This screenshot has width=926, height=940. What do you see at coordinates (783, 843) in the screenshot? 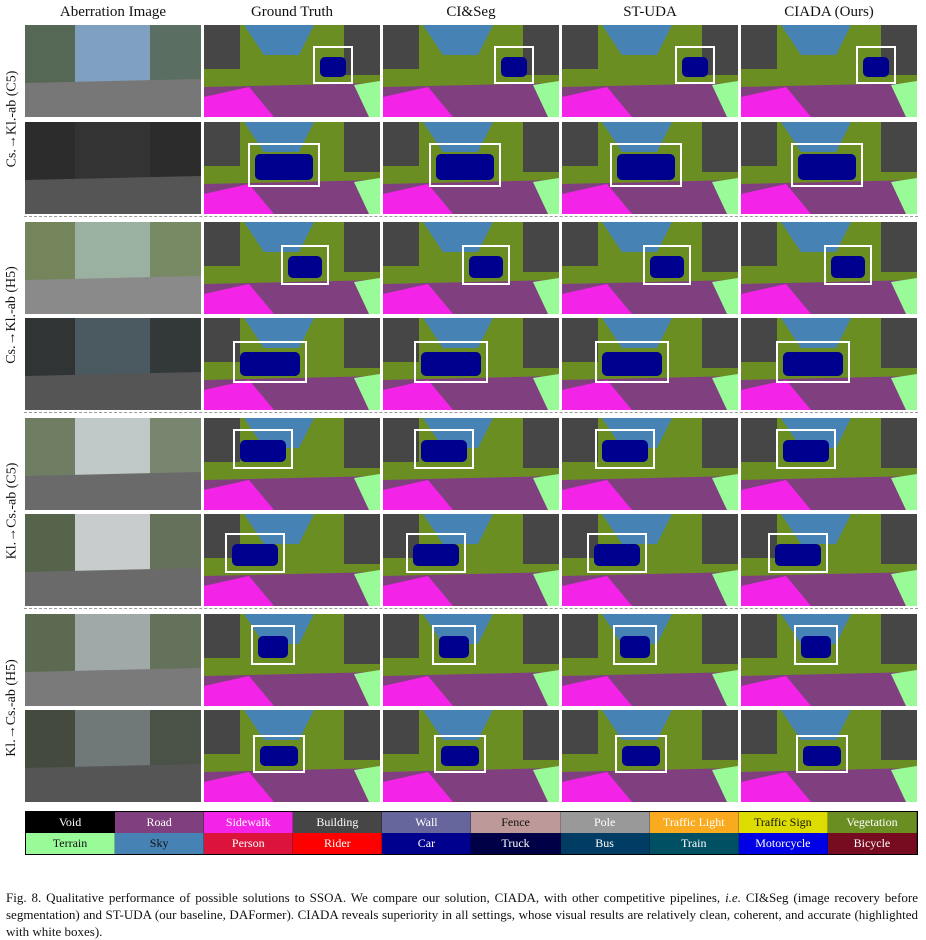
I see `legend-motorcycle: Motorcycle` at bounding box center [783, 843].